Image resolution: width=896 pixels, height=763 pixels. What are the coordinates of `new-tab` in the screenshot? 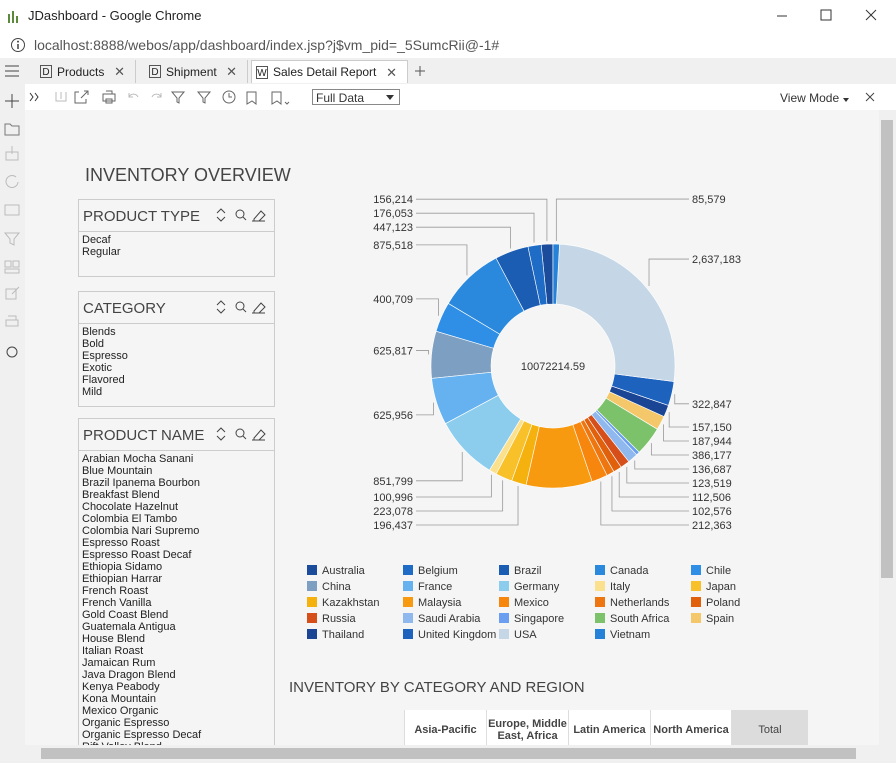 It's located at (420, 71).